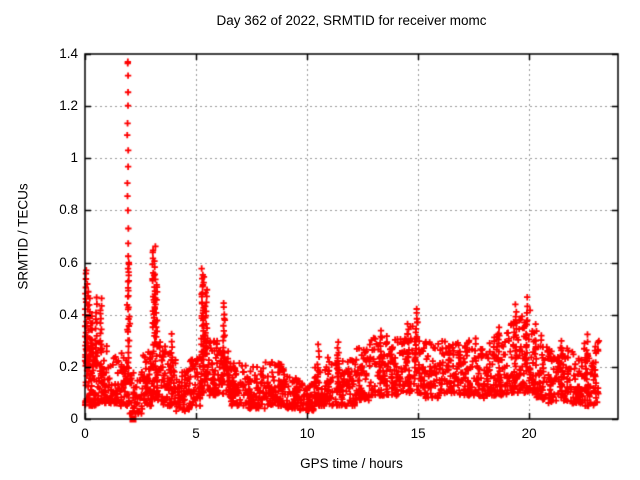  Describe the element at coordinates (23, 236) in the screenshot. I see `y-axis-label: SRMTID / TECUs` at that location.